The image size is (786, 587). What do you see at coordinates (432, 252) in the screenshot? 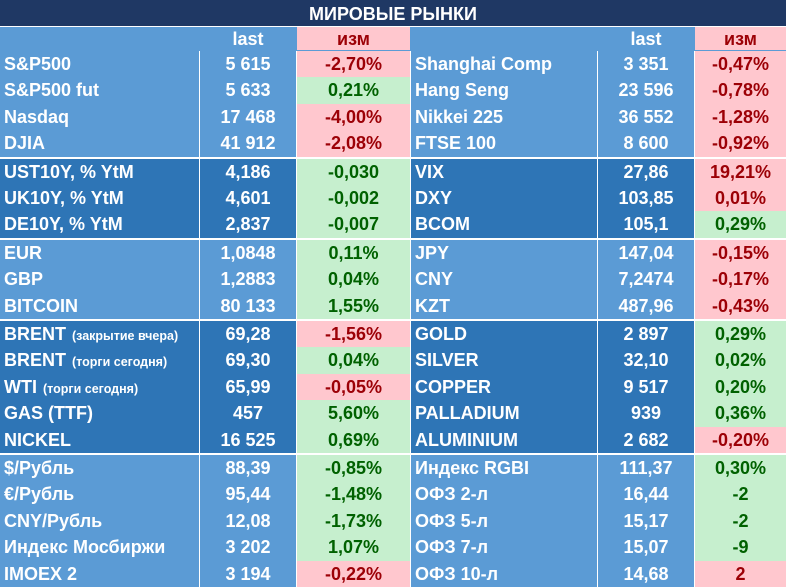
I see `instrument-name: JPY` at bounding box center [432, 252].